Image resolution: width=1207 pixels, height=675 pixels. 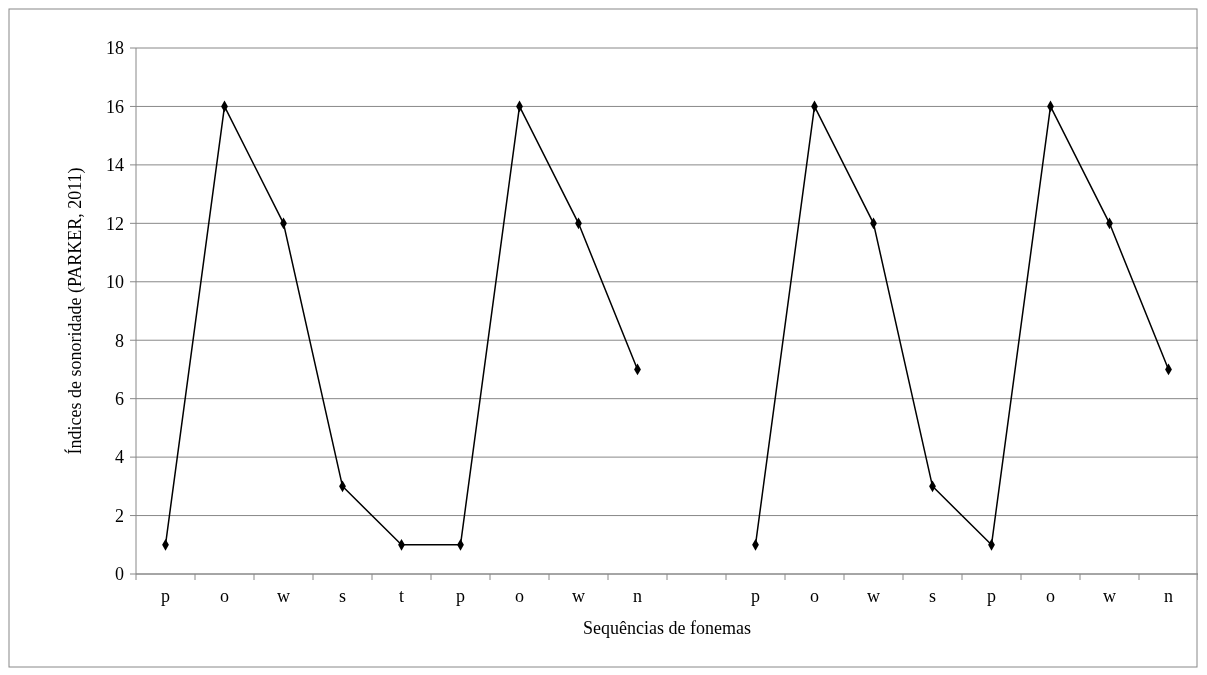 What do you see at coordinates (115, 282) in the screenshot?
I see `y-tick-label: 10` at bounding box center [115, 282].